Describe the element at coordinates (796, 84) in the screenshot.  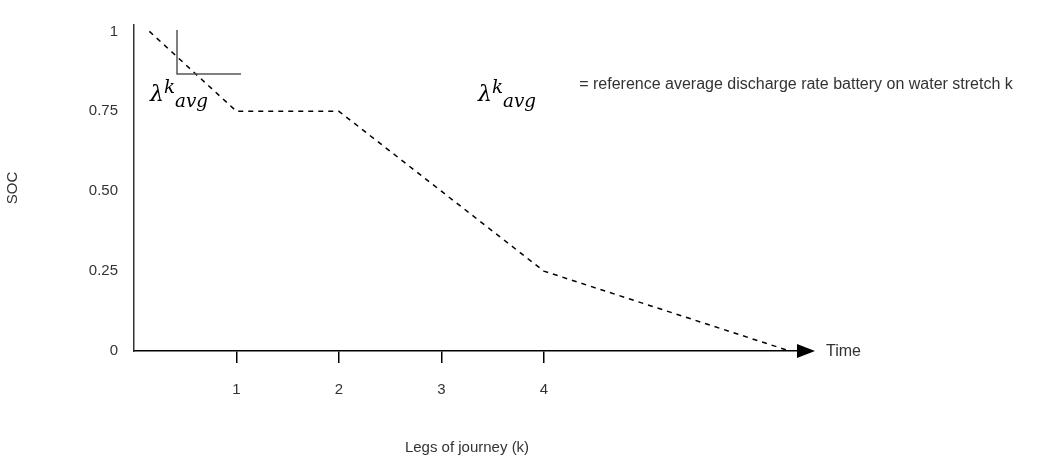
I see `annotation: = reference average discharge rate battery on water stretch k` at that location.